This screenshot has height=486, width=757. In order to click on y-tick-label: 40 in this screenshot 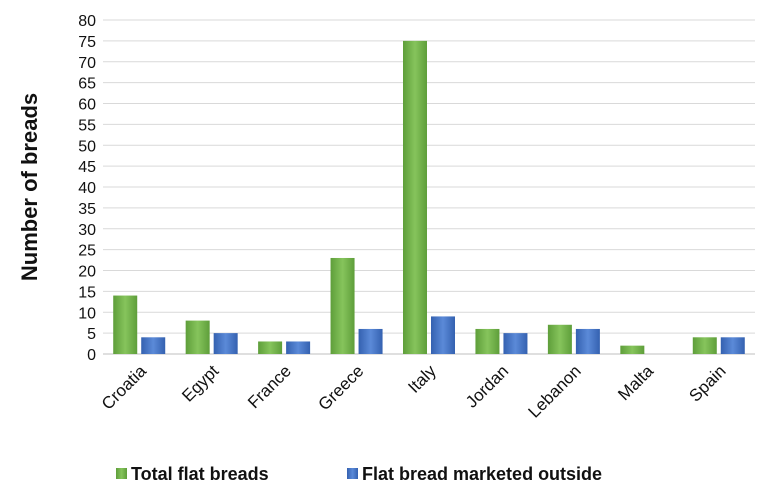, I will do `click(87, 188)`.